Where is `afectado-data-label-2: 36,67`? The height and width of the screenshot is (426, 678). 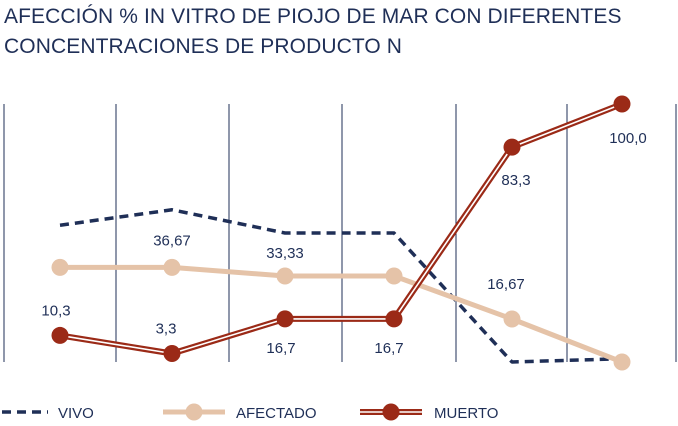
afectado-data-label-2: 36,67 is located at coordinates (172, 240).